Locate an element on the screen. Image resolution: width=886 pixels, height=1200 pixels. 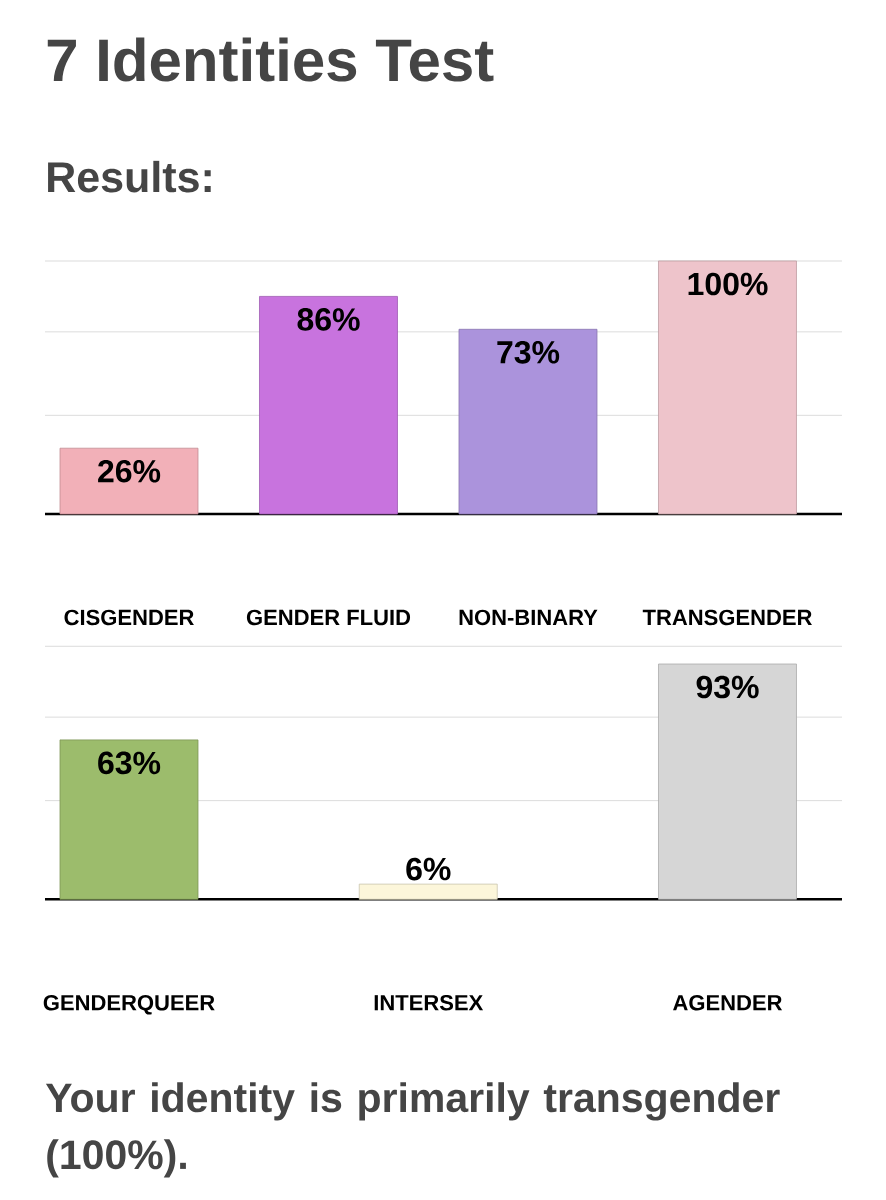
data-label: 93% is located at coordinates (727, 687).